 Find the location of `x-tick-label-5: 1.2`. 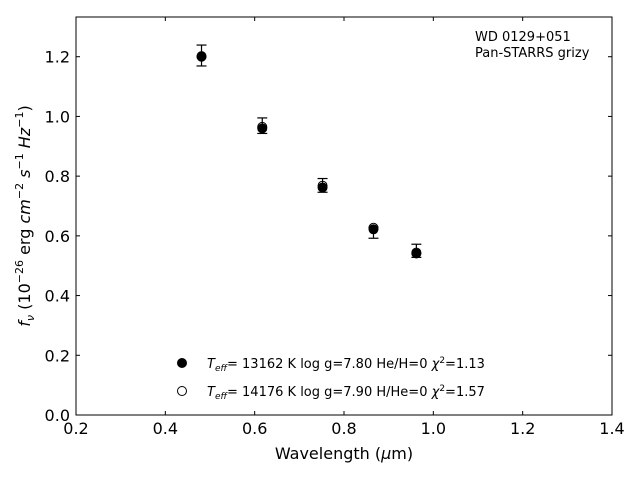

x-tick-label-5: 1.2 is located at coordinates (522, 428).